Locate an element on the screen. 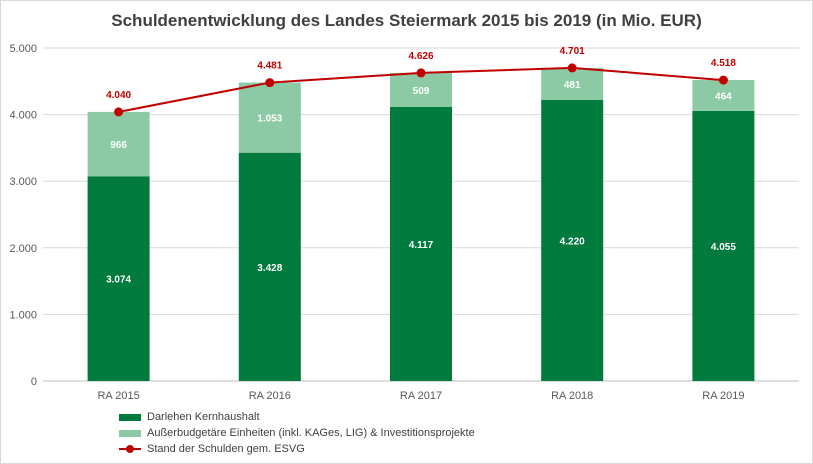 The height and width of the screenshot is (464, 813). x-tick-label: RA 2016 is located at coordinates (270, 396).